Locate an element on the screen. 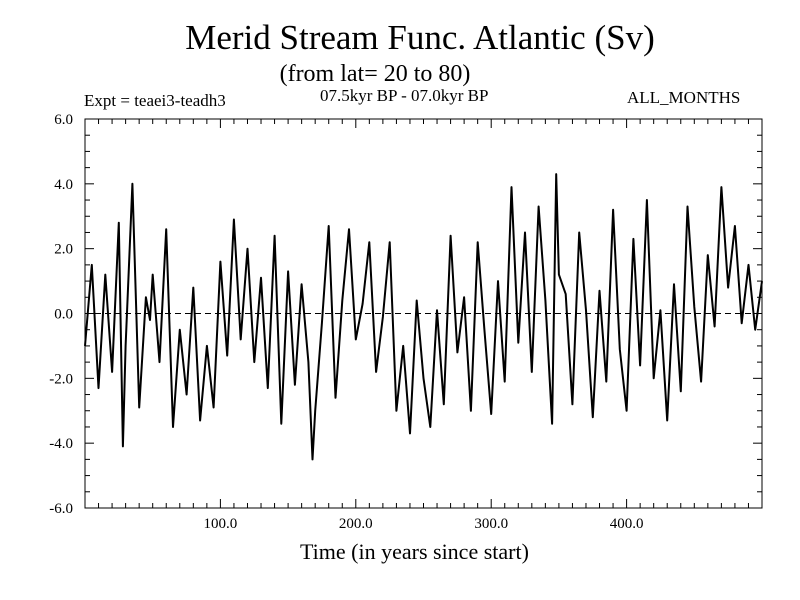 The width and height of the screenshot is (800, 600). x-tick-label: 400.0 is located at coordinates (627, 524).